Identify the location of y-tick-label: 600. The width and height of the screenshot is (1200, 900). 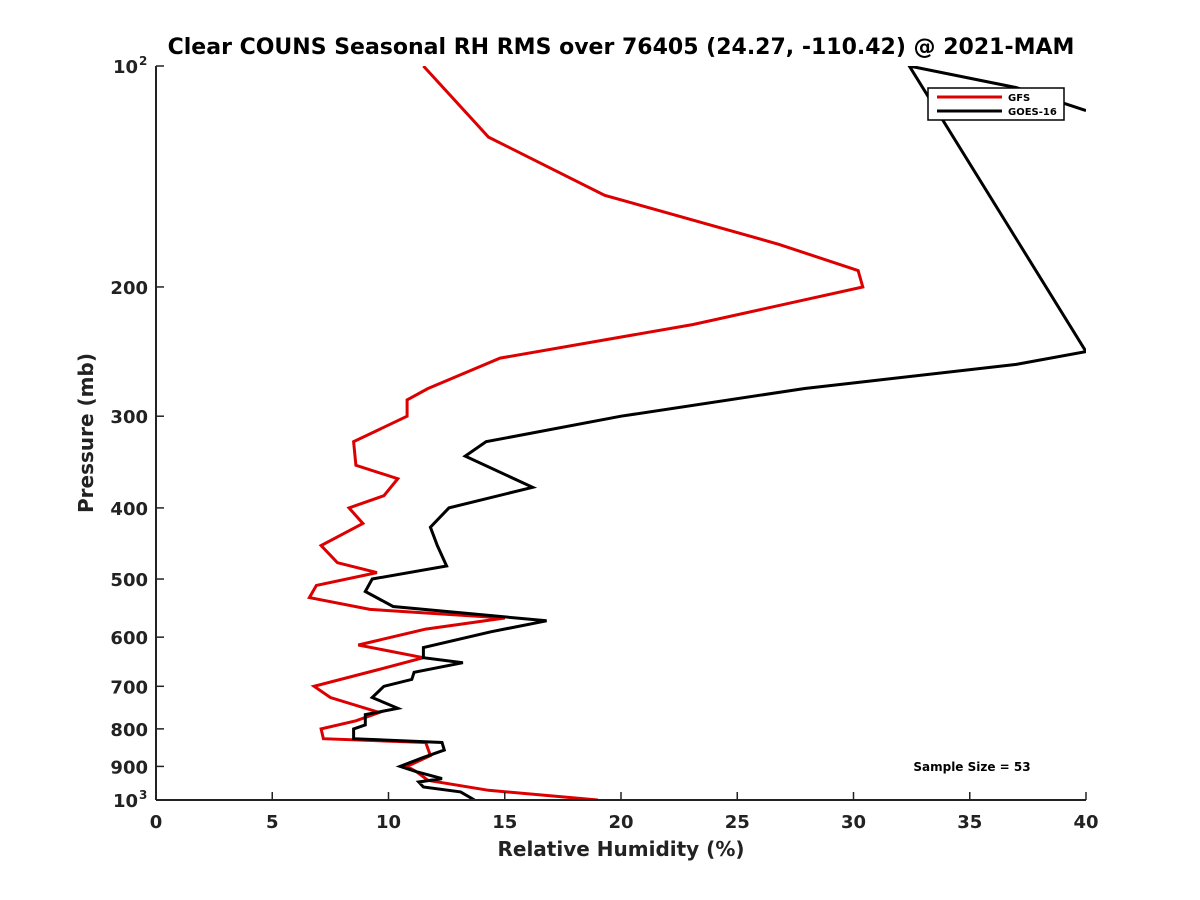
(129, 638).